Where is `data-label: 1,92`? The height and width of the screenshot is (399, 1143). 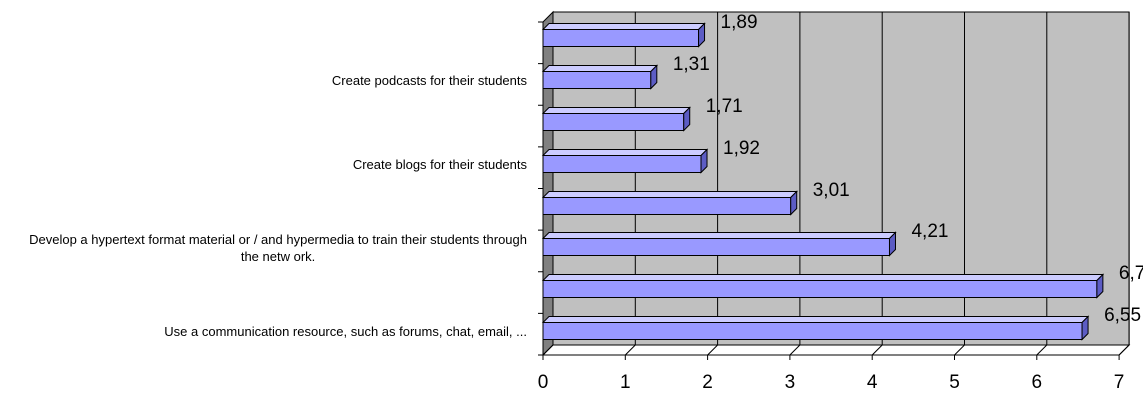 data-label: 1,92 is located at coordinates (741, 148).